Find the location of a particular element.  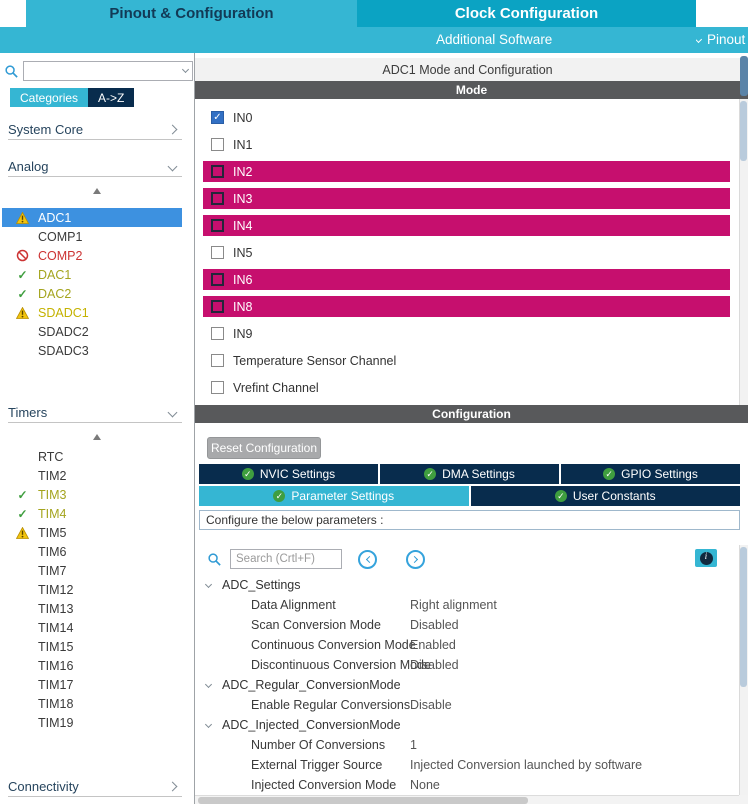

checkbox-in3 is located at coordinates (217, 198).